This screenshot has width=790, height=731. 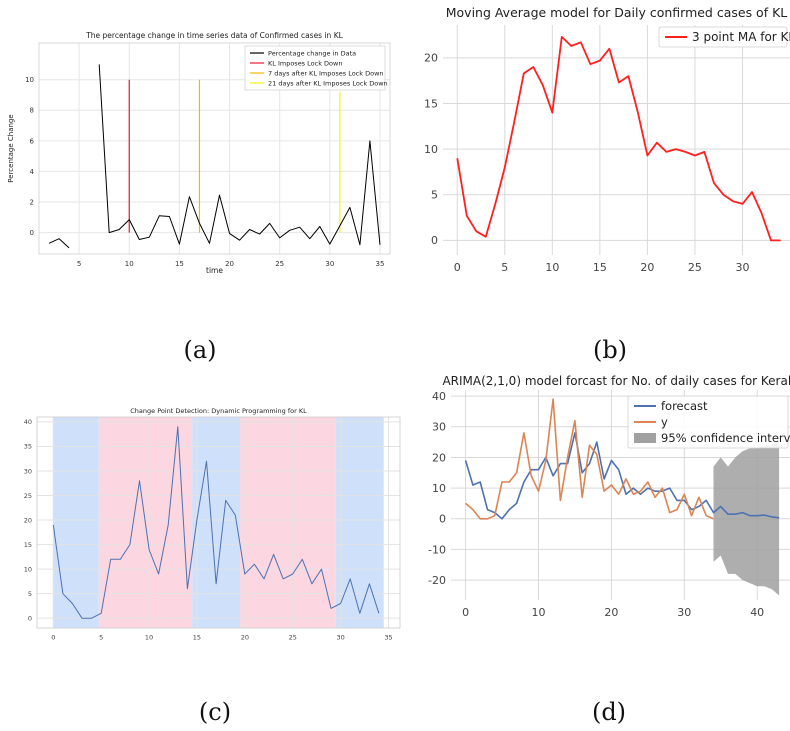 I want to click on caption-a: (a), so click(x=199, y=350).